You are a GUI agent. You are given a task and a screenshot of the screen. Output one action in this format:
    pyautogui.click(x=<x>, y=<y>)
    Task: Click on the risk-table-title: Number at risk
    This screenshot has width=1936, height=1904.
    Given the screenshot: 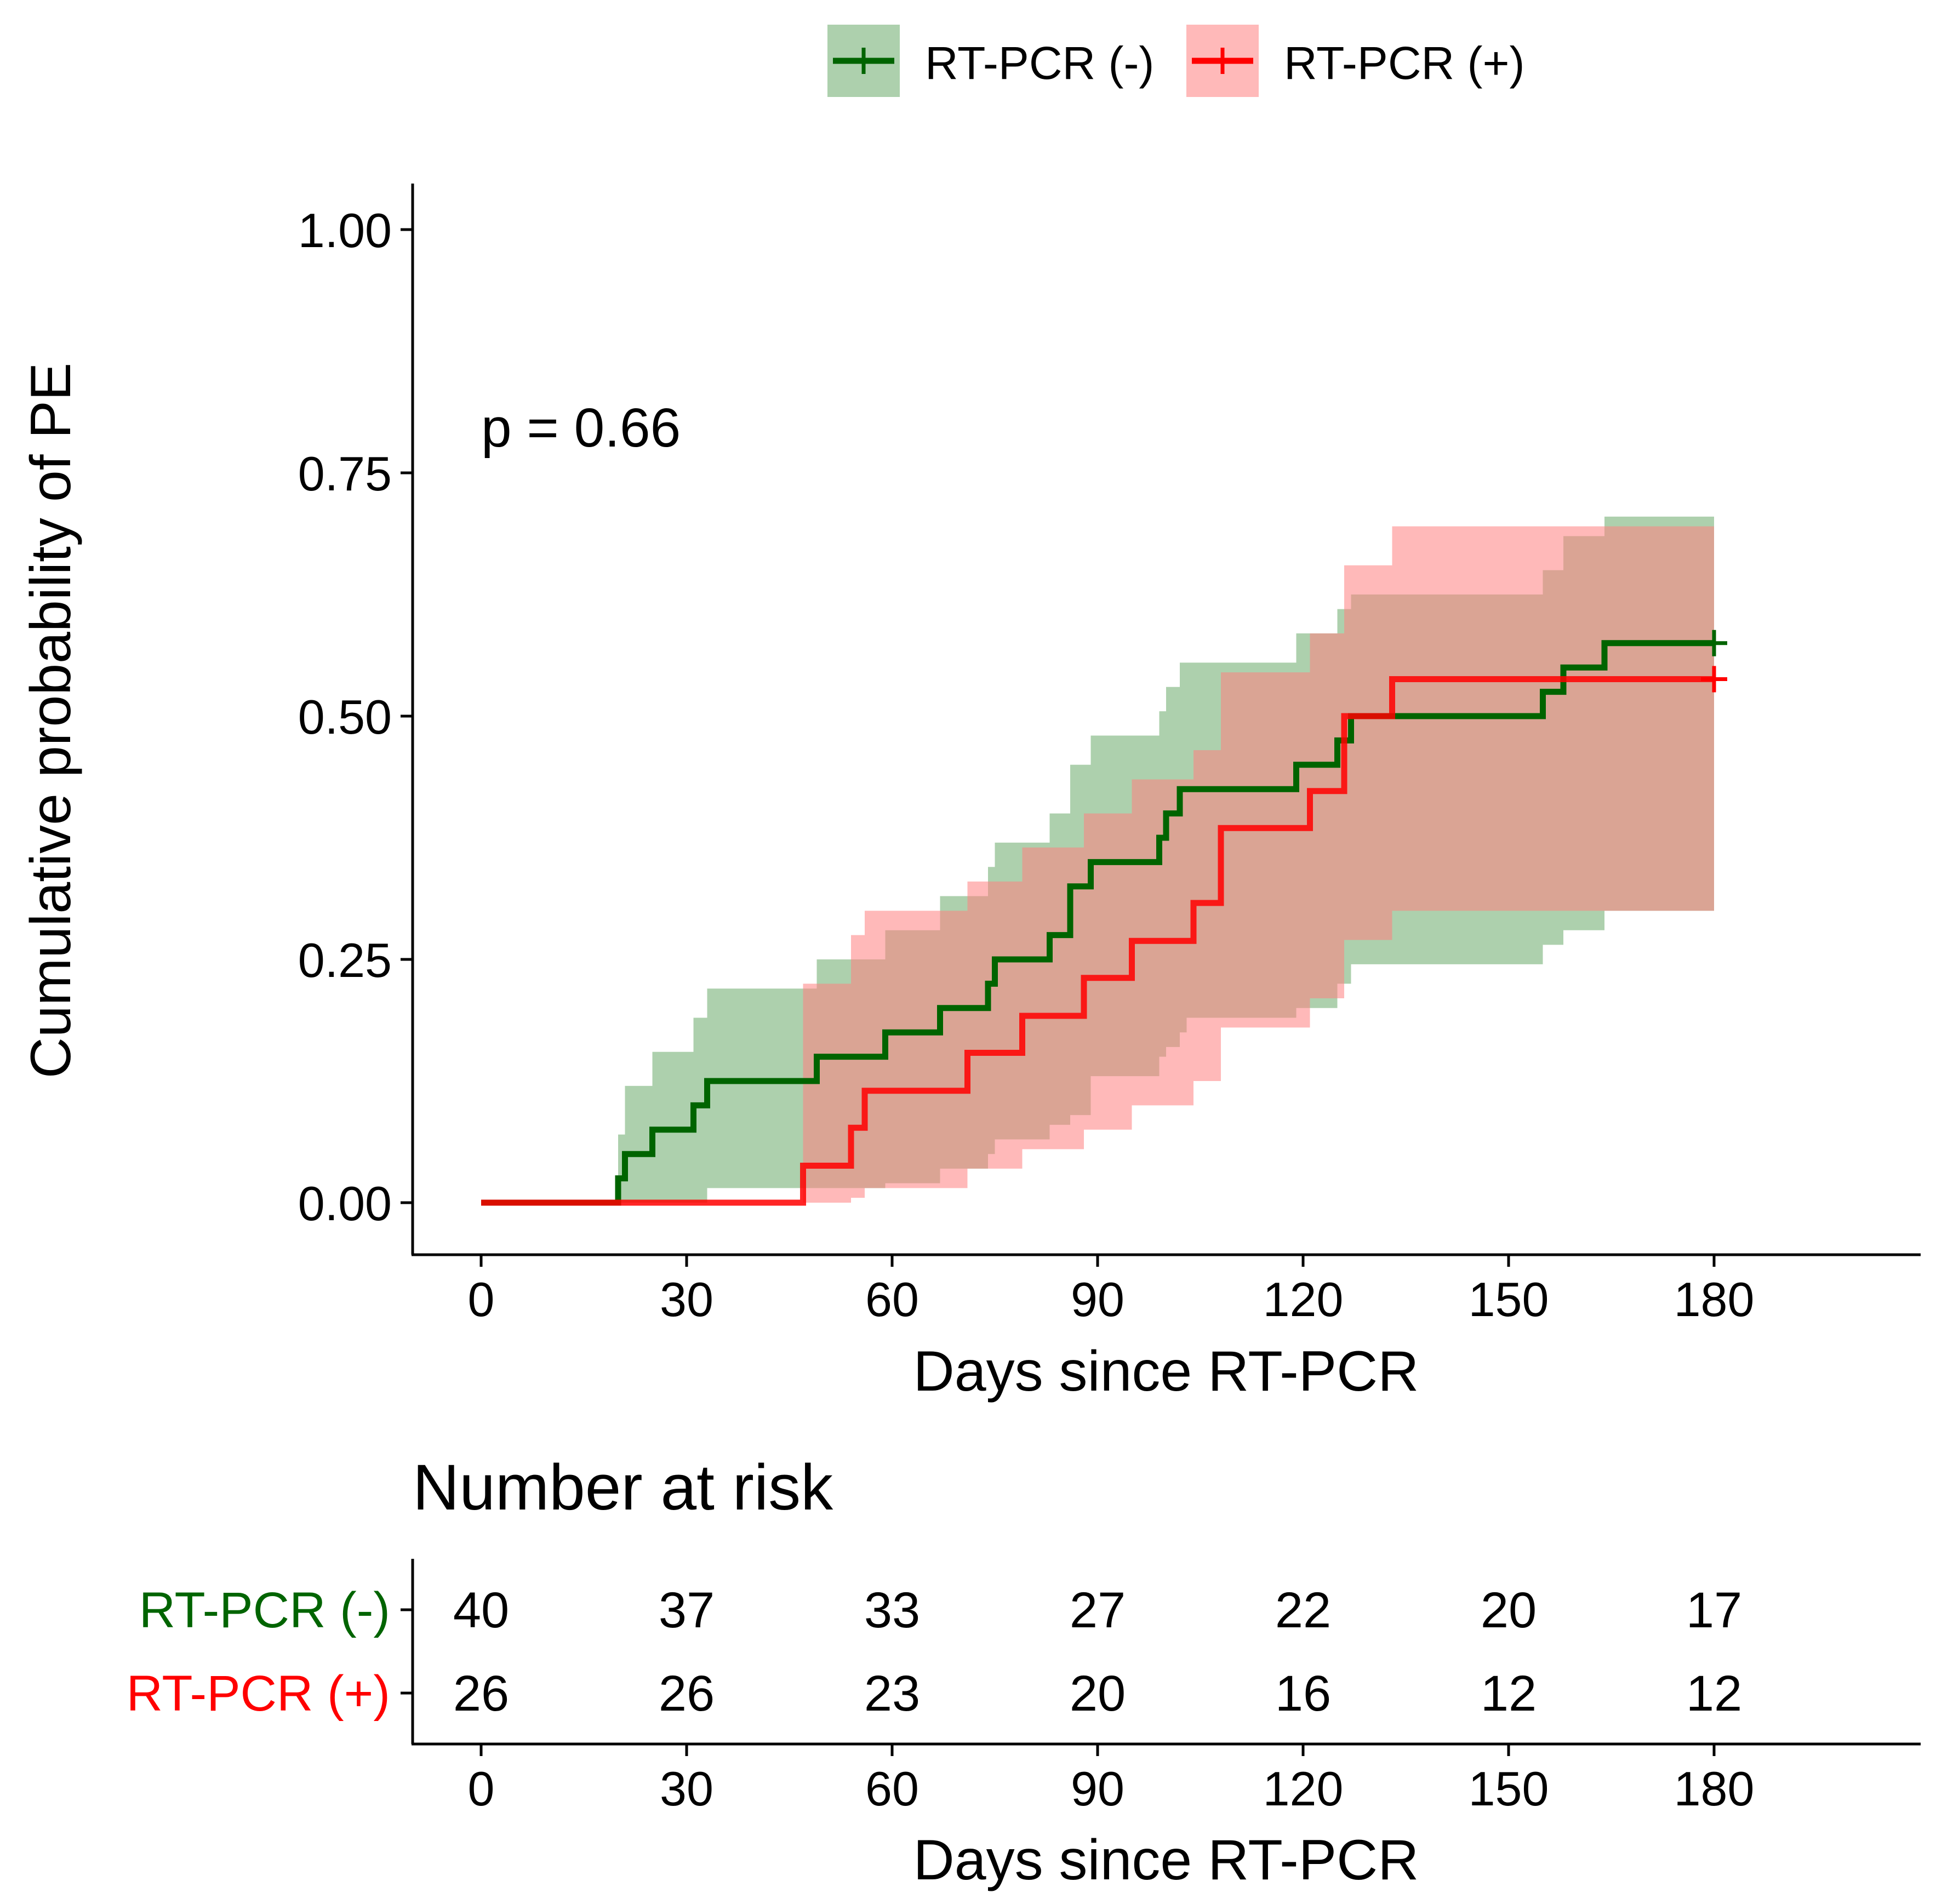 What is the action you would take?
    pyautogui.click(x=623, y=1488)
    